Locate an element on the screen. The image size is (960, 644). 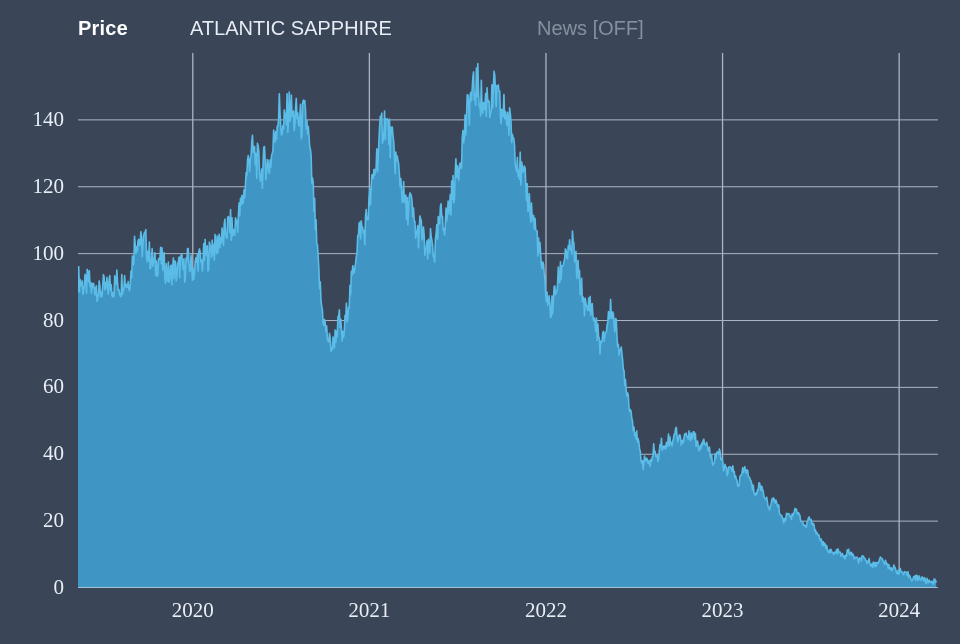
y-tick-label: 20 is located at coordinates (53, 520).